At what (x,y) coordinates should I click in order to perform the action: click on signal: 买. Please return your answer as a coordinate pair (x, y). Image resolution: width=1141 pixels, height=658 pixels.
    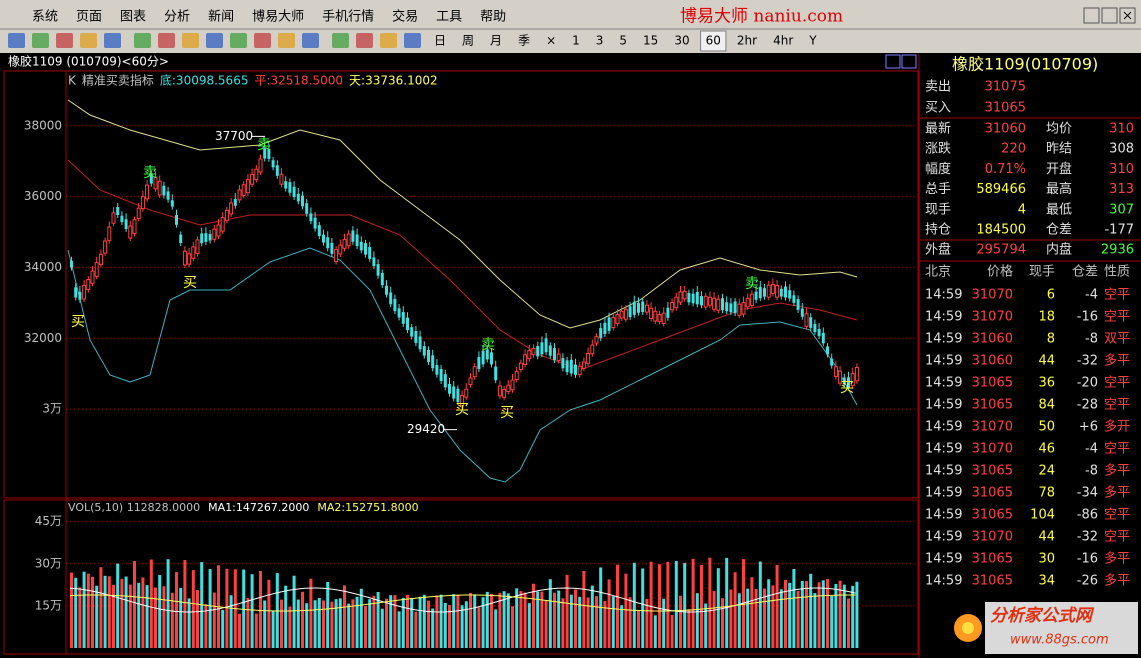
    Looking at the image, I should click on (462, 410).